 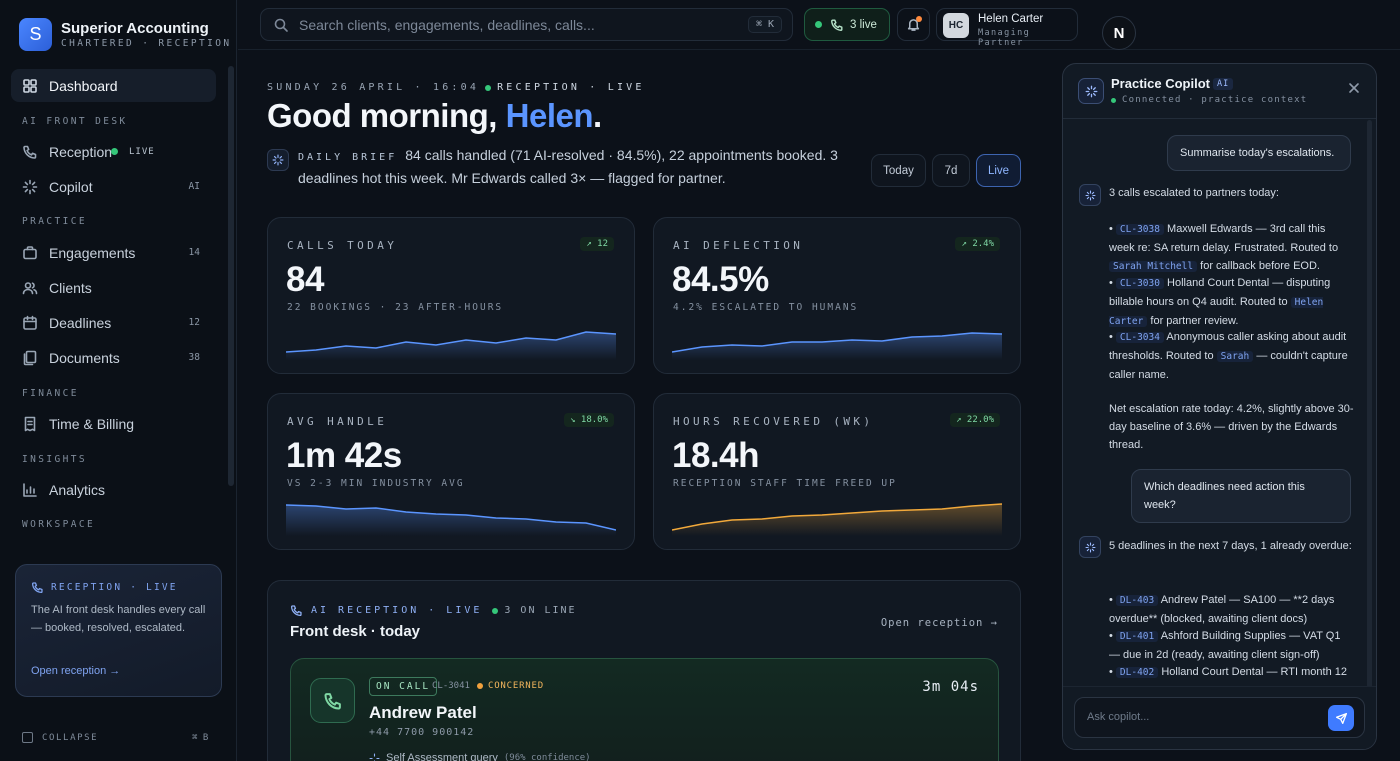 What do you see at coordinates (1259, 153) in the screenshot?
I see `user-message: Summarise today's escalations.` at bounding box center [1259, 153].